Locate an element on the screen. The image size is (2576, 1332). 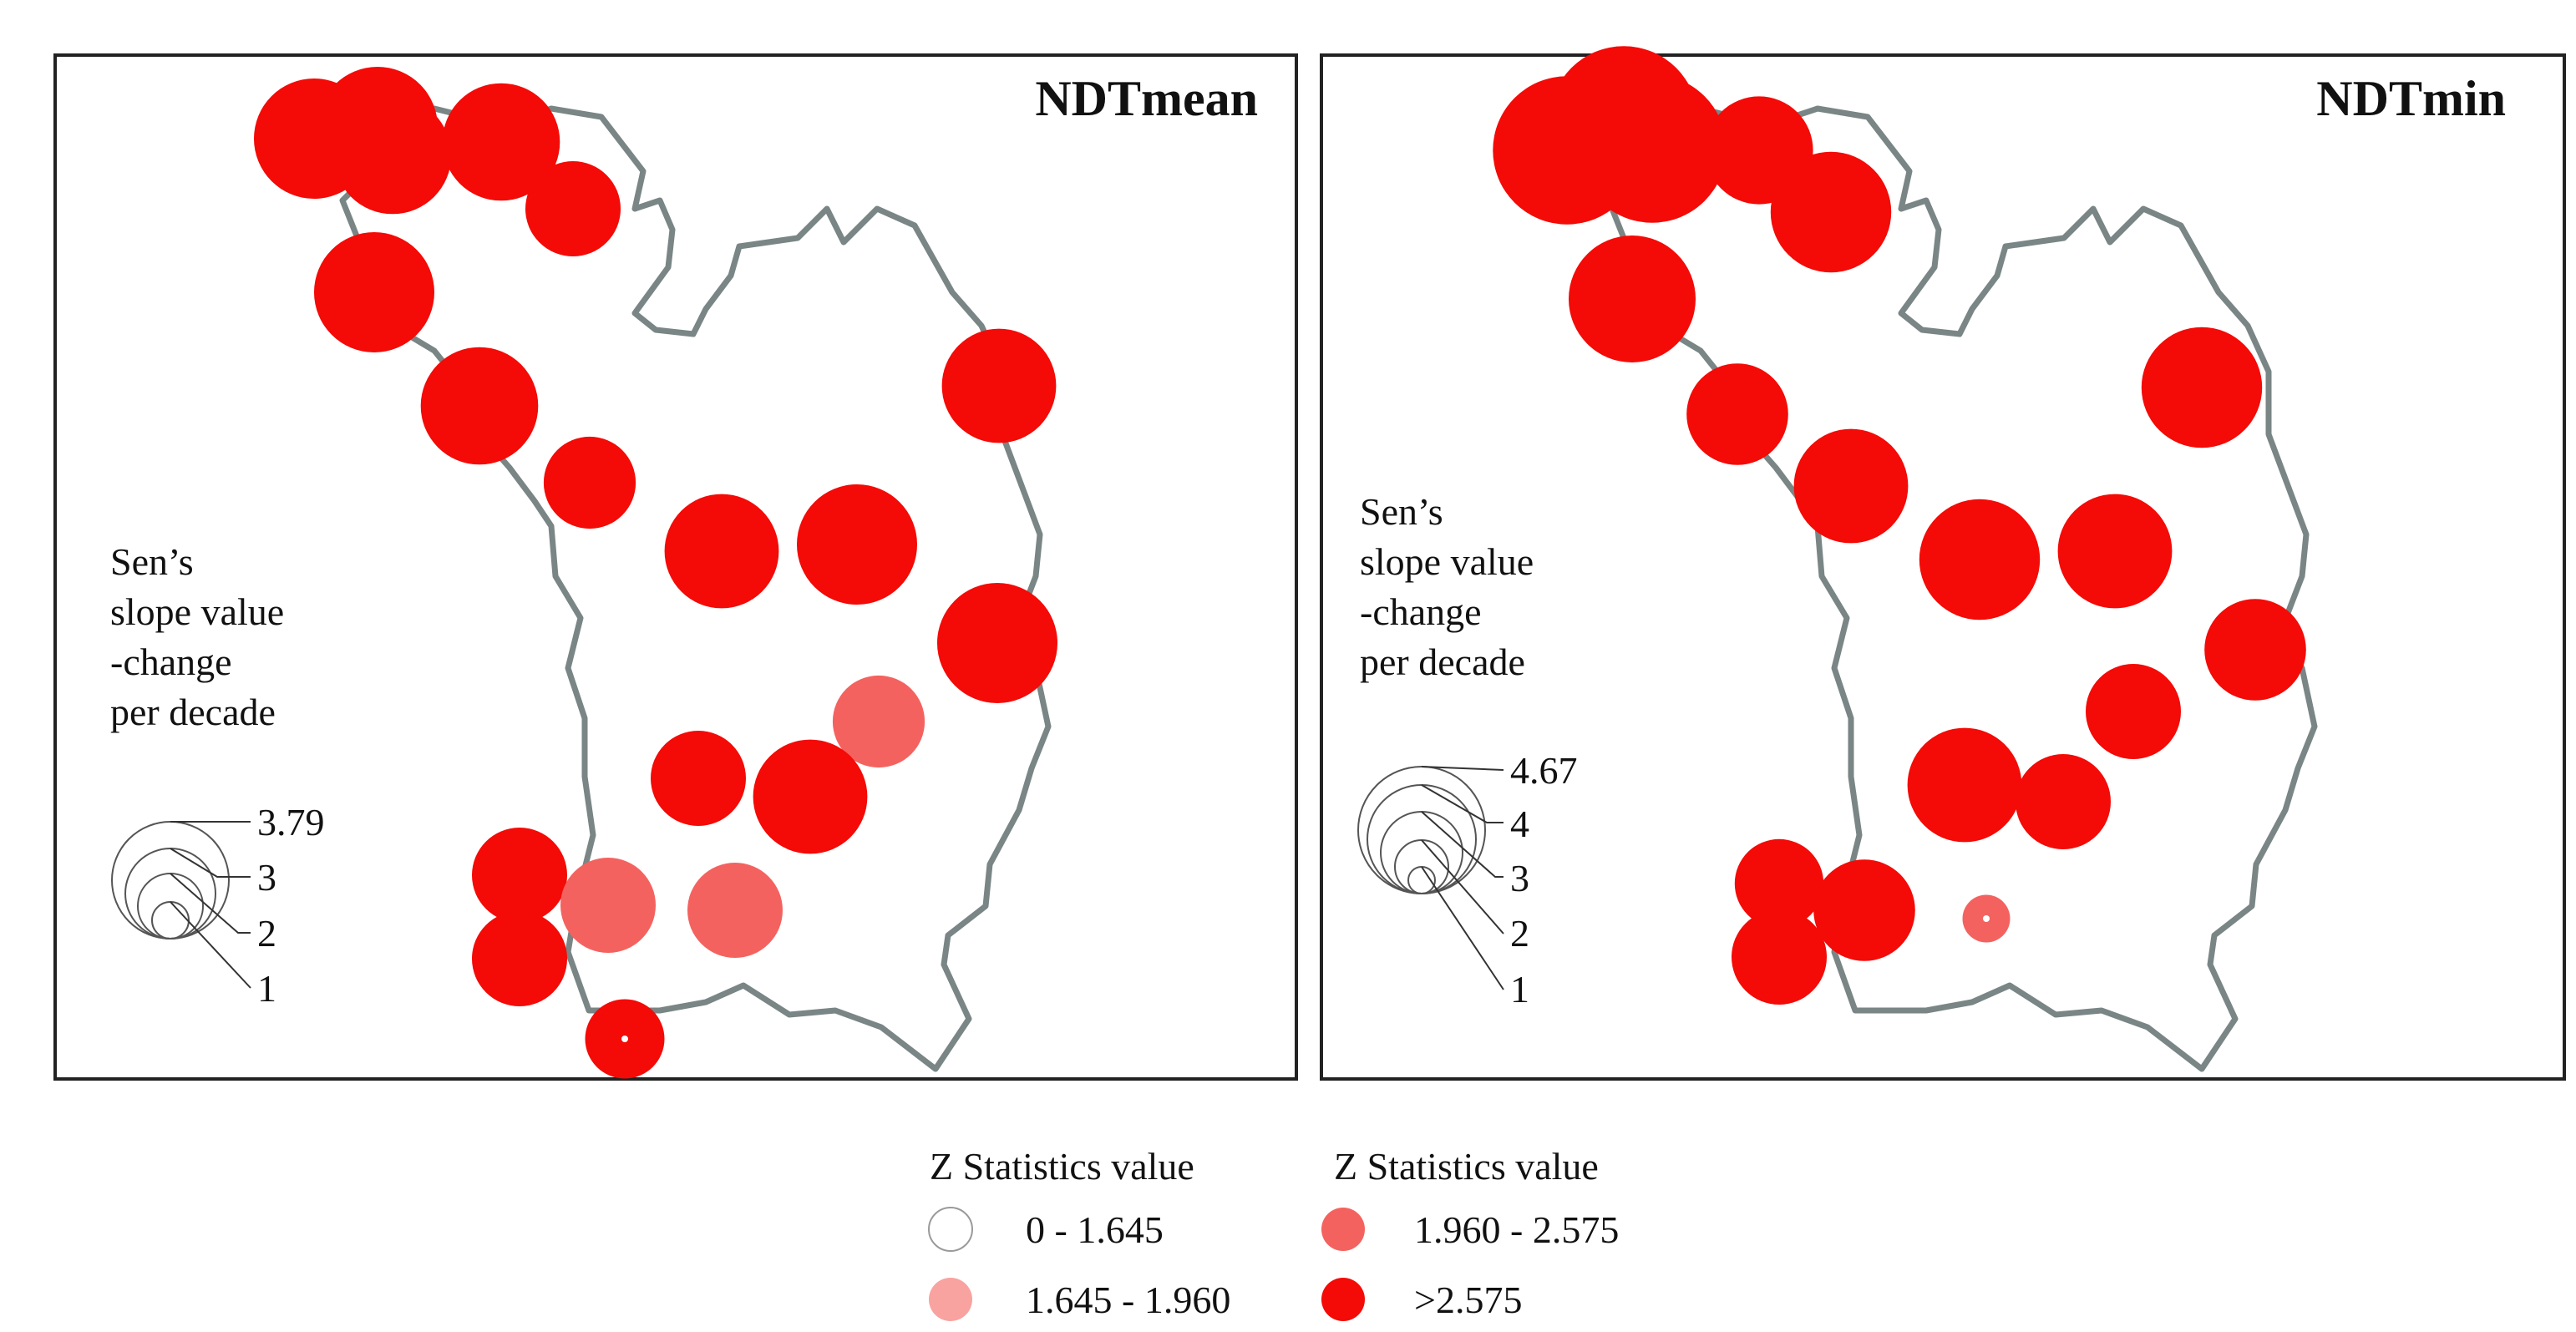
z-class-label: 0 - 1.645 is located at coordinates (1095, 1229).